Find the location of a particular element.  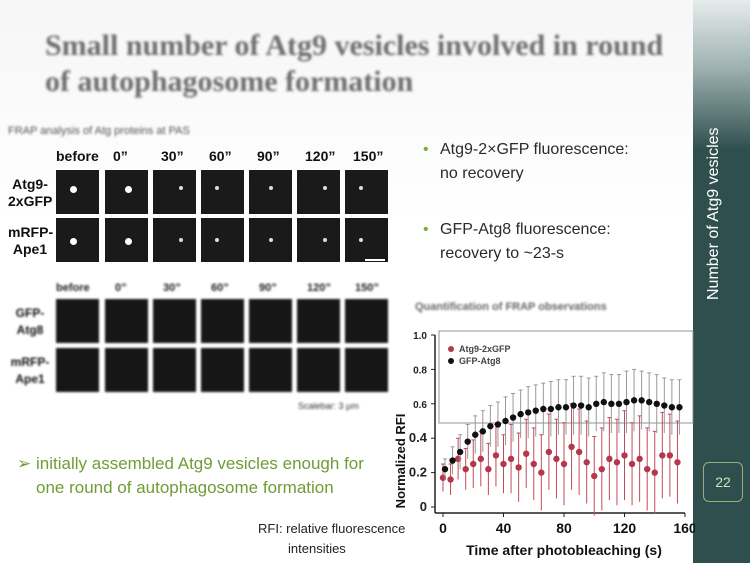

row-label-line2: Atg8 is located at coordinates (30, 330).